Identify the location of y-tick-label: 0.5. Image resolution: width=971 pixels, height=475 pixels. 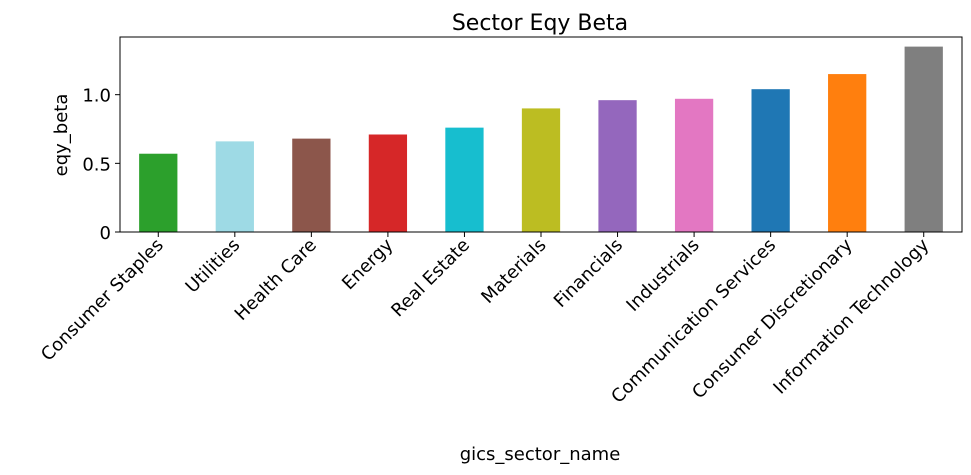
(96, 164).